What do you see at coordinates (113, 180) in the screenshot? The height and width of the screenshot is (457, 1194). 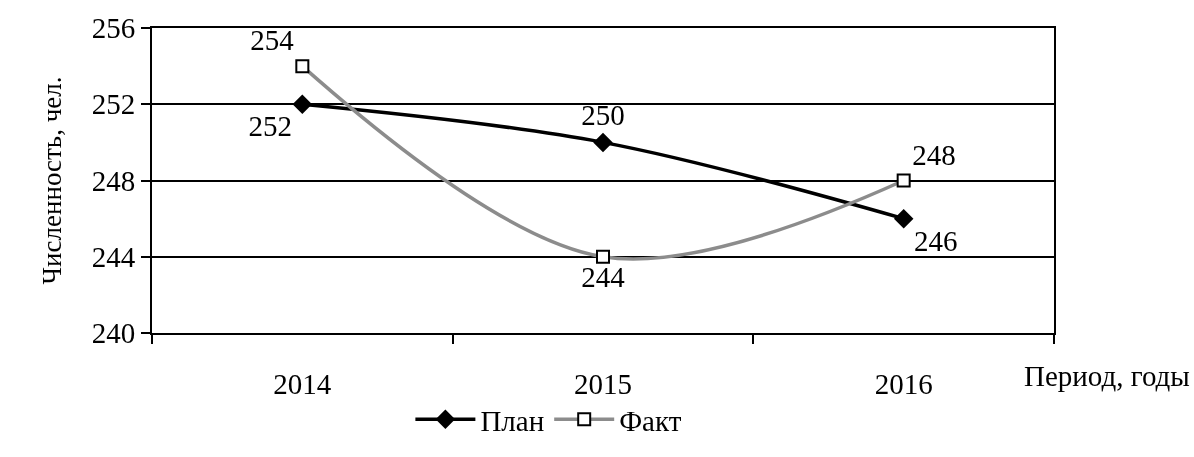 I see `y-tick-label: 248` at bounding box center [113, 180].